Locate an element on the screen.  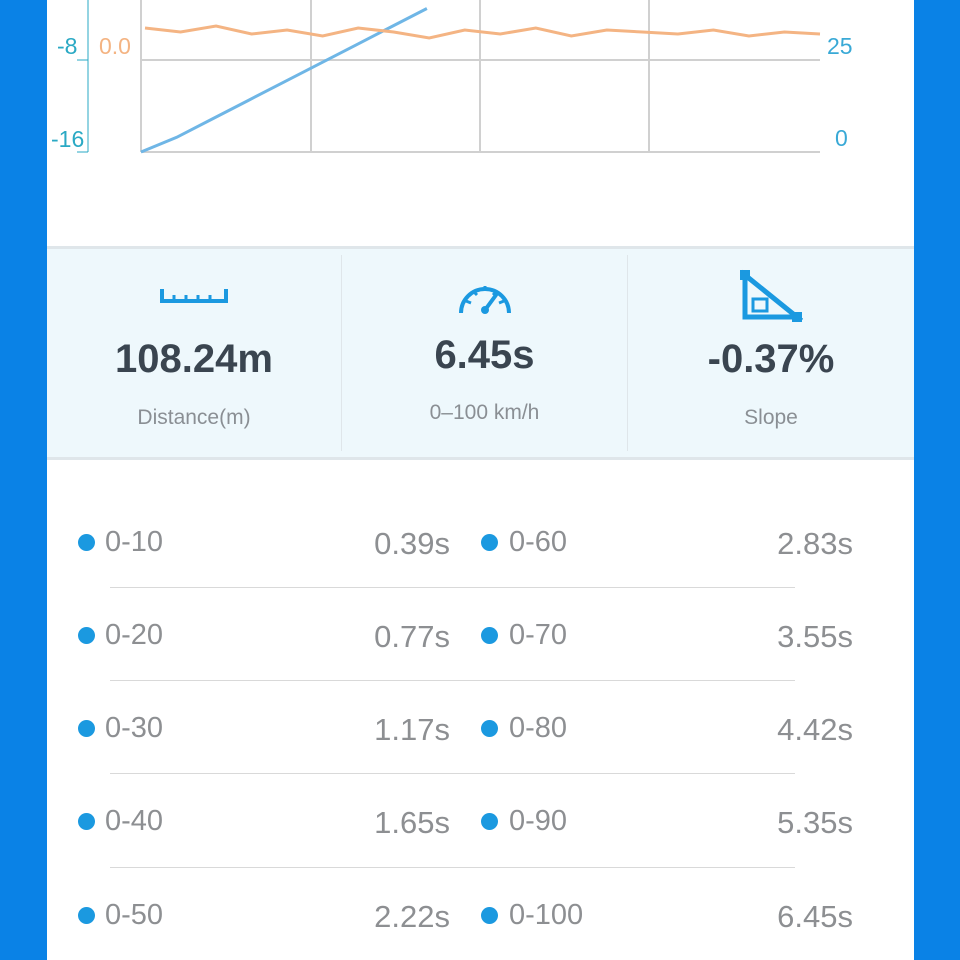
split-label: 0-100 is located at coordinates (546, 915).